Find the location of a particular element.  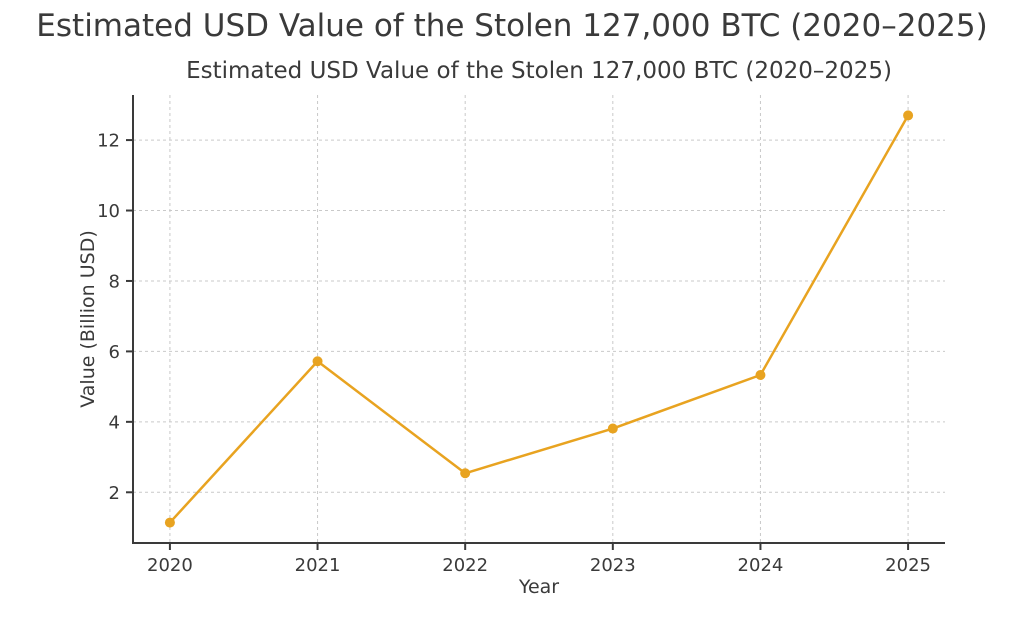

x-tick-label: 2024 is located at coordinates (761, 565).